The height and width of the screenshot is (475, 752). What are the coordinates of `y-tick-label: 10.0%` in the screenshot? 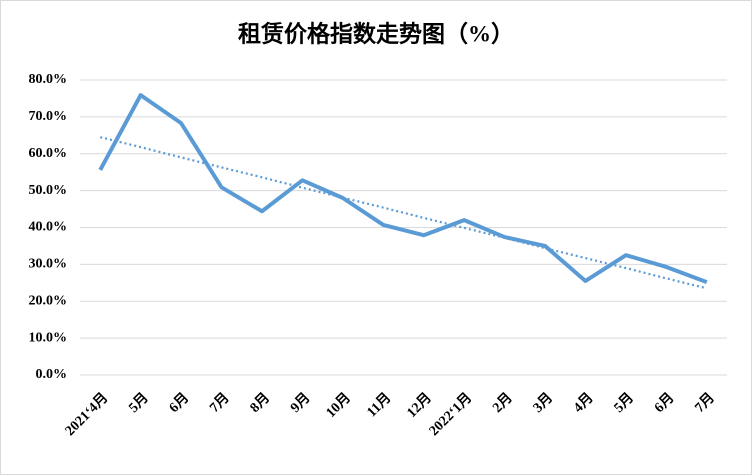 It's located at (48, 337).